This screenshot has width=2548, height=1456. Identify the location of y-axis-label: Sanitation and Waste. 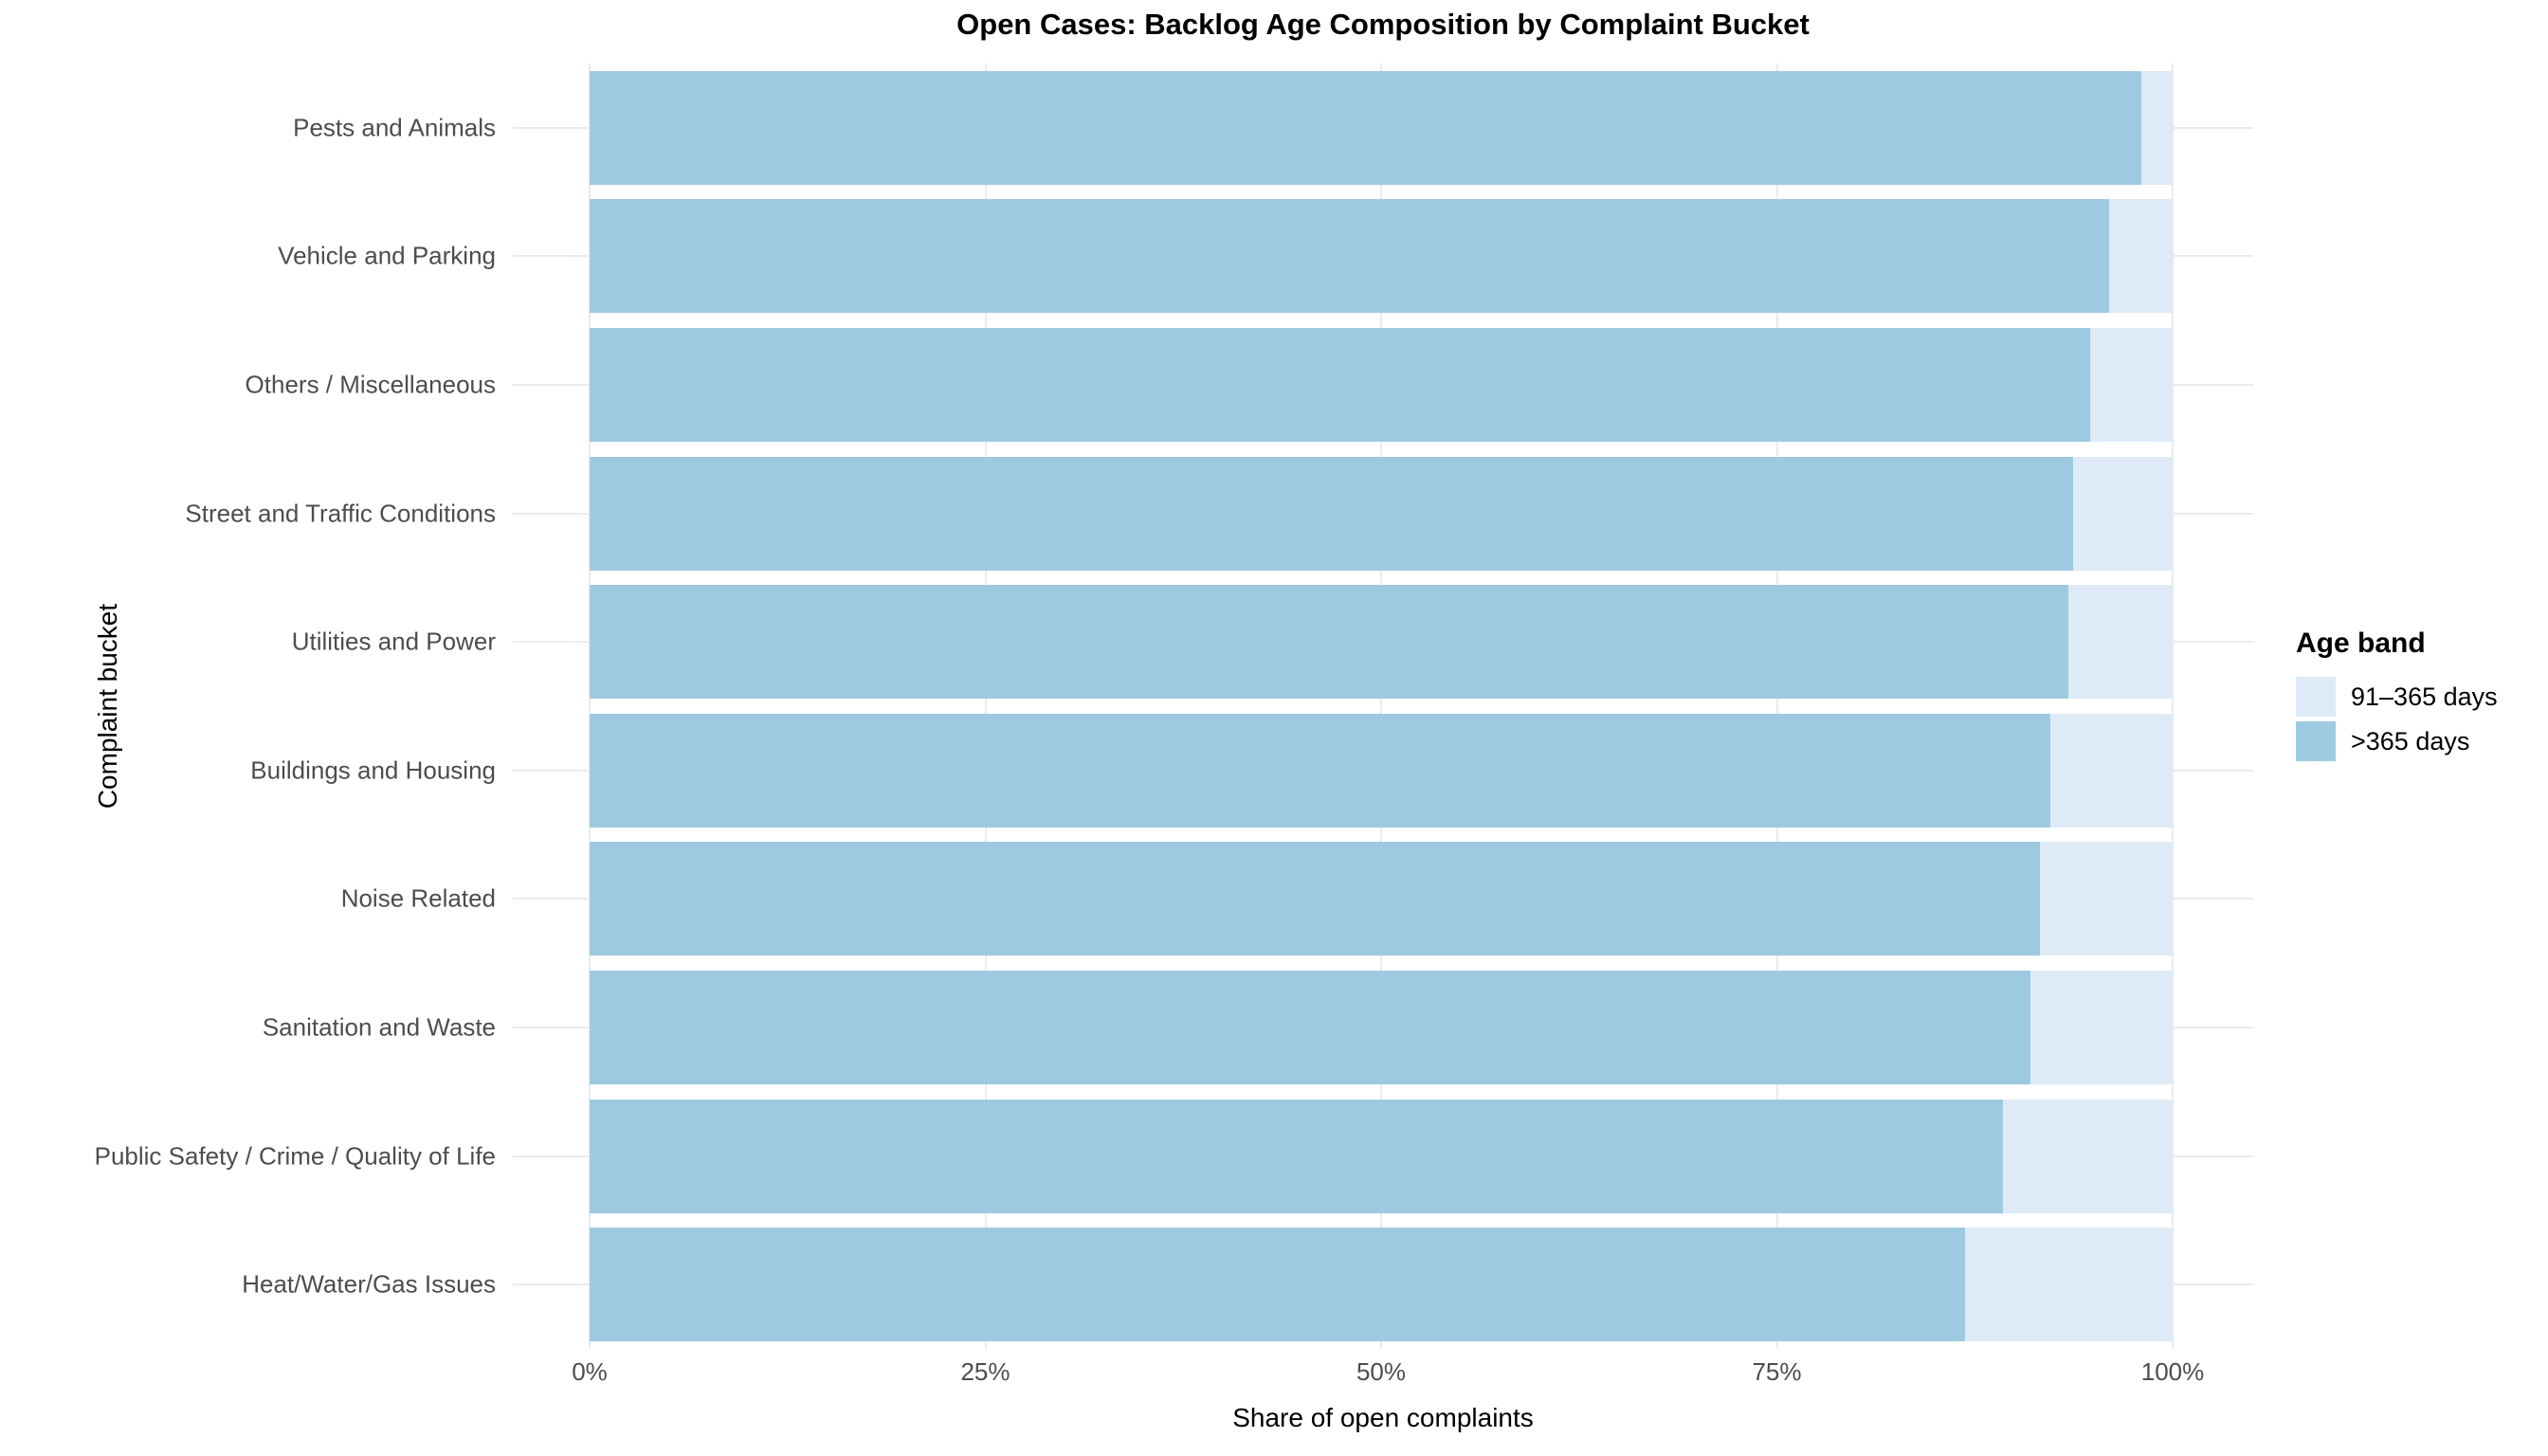
(379, 1027).